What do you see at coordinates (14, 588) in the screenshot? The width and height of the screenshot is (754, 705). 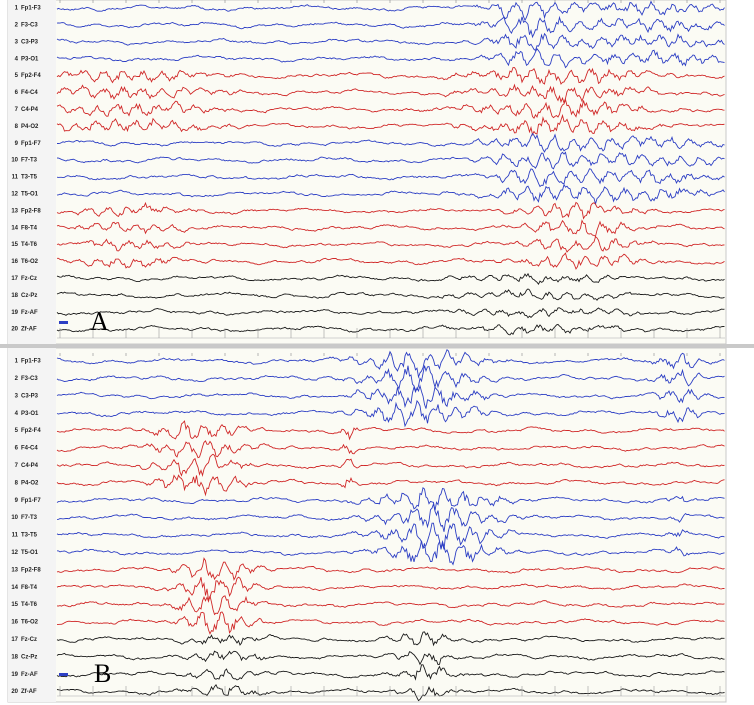 I see `channel-number: 14` at bounding box center [14, 588].